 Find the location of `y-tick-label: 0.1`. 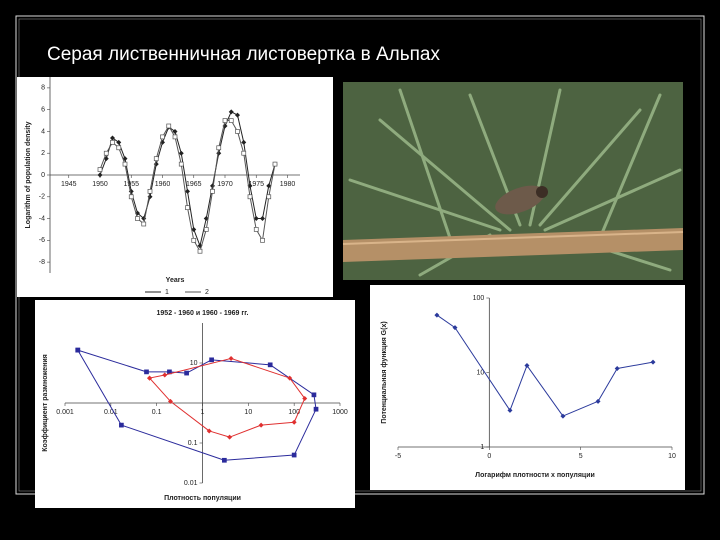

y-tick-label: 0.1 is located at coordinates (193, 443).